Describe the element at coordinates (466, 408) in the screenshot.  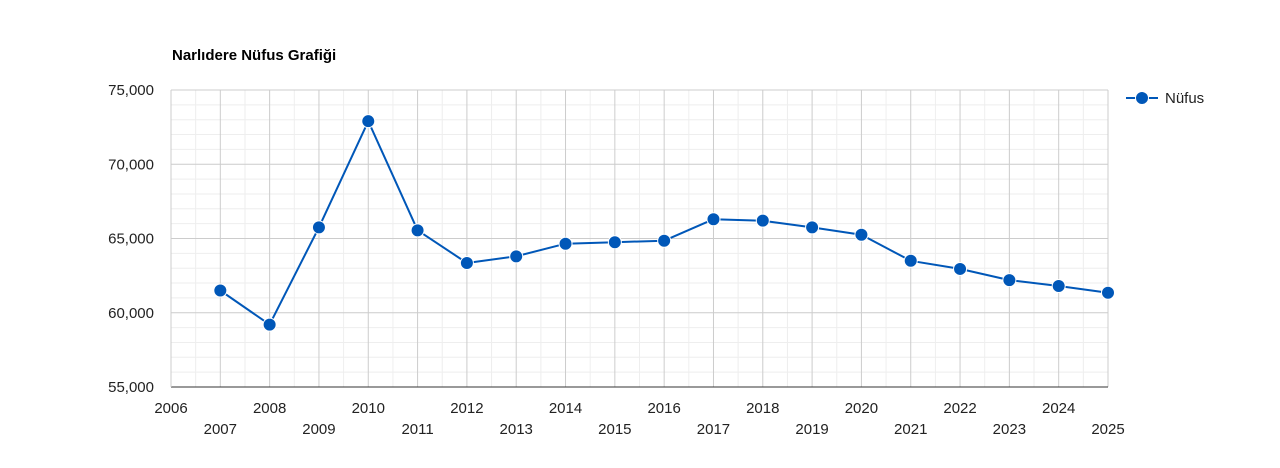
I see `x-tick-label: 2012` at that location.